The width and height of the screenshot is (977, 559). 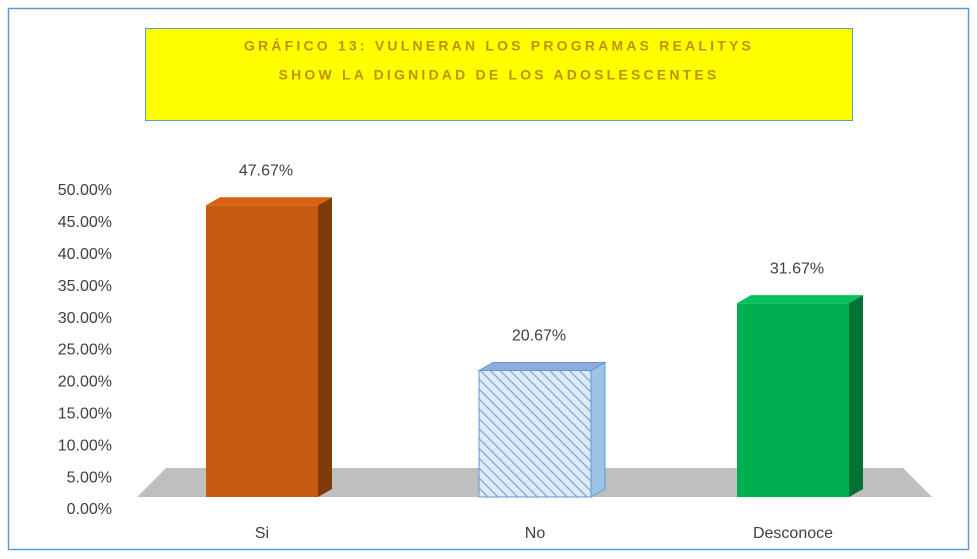 I want to click on chart-title: SHOW LA DIGNIDAD DE LOS ADOSLESCENTES, so click(x=499, y=75).